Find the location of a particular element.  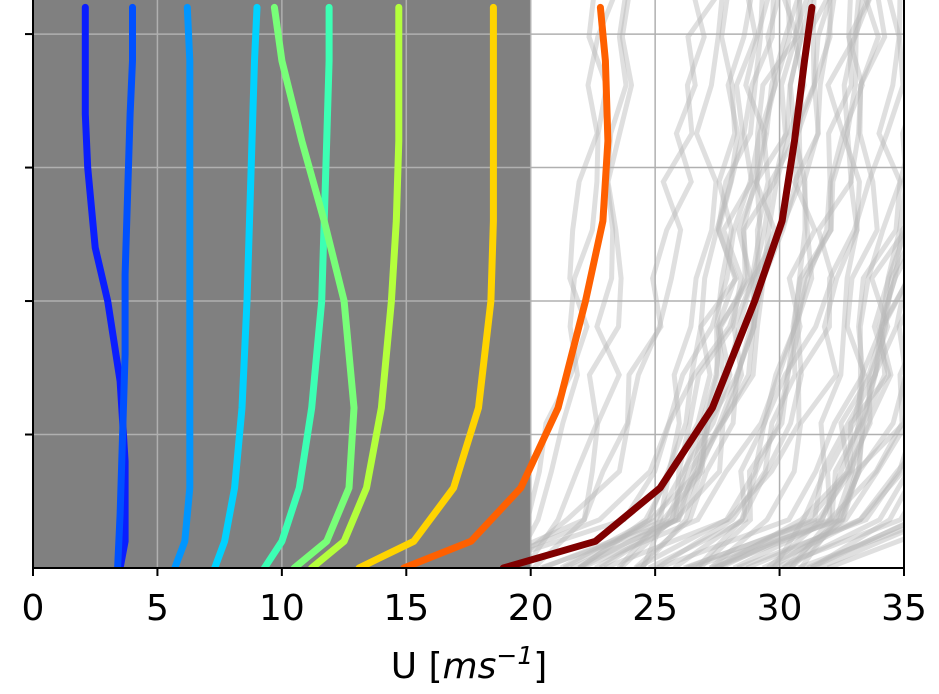

x-tick-label: 30 is located at coordinates (780, 608).